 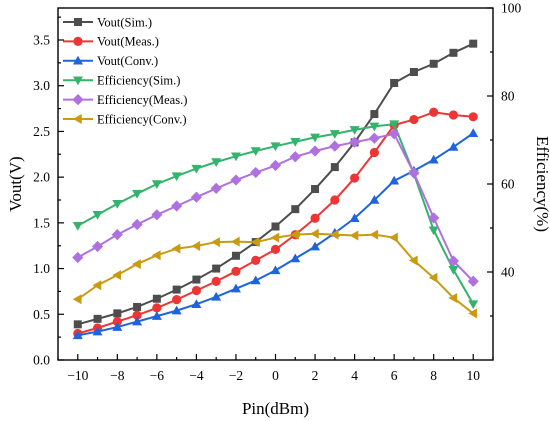 What do you see at coordinates (128, 42) in the screenshot?
I see `legend-label: Vout(Meas.)` at bounding box center [128, 42].